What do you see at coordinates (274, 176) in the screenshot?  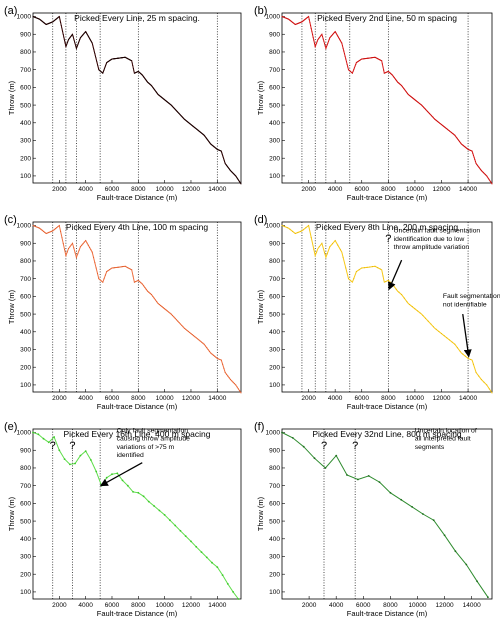 I see `y-tick-label: 100` at bounding box center [274, 176].